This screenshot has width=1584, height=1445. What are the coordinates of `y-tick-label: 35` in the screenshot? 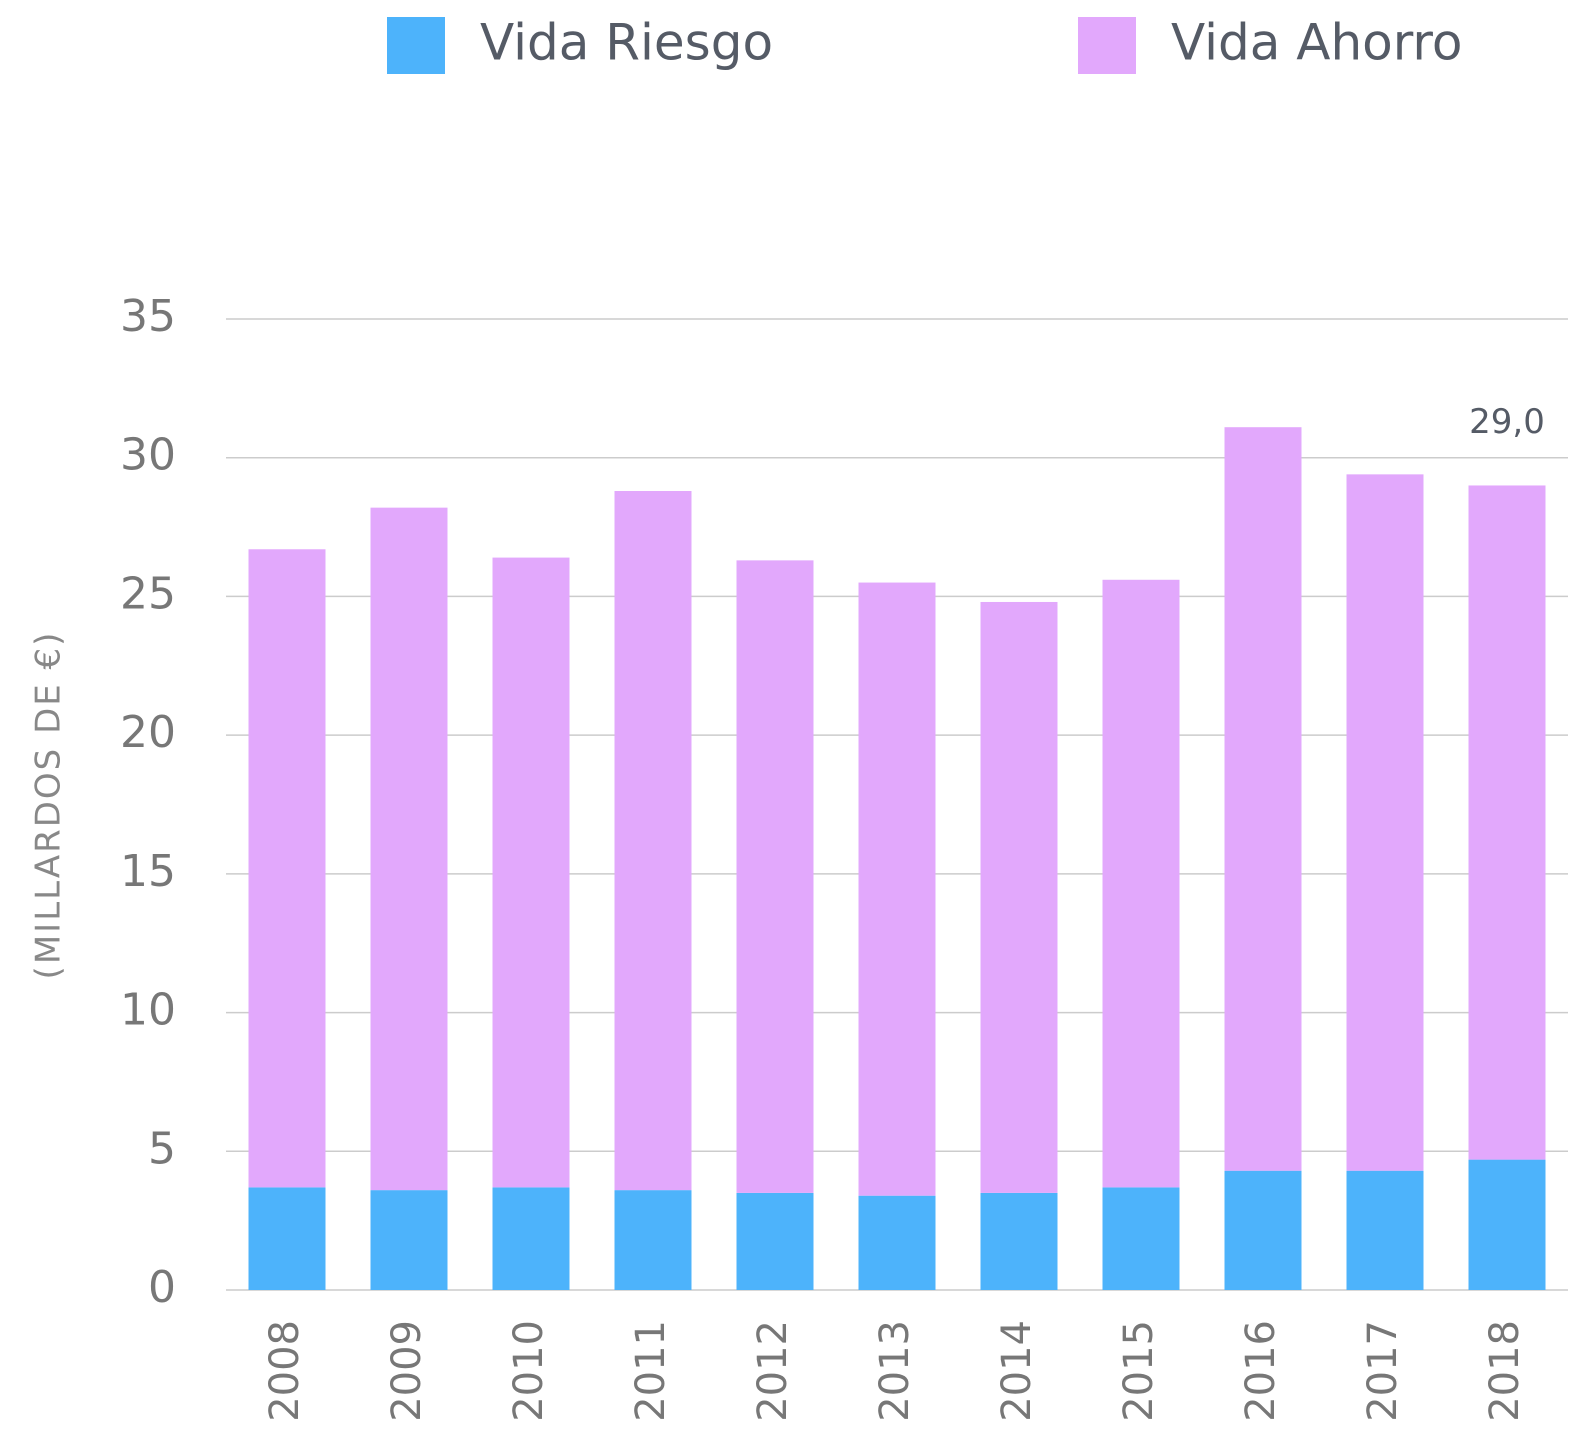 It's located at (148, 316).